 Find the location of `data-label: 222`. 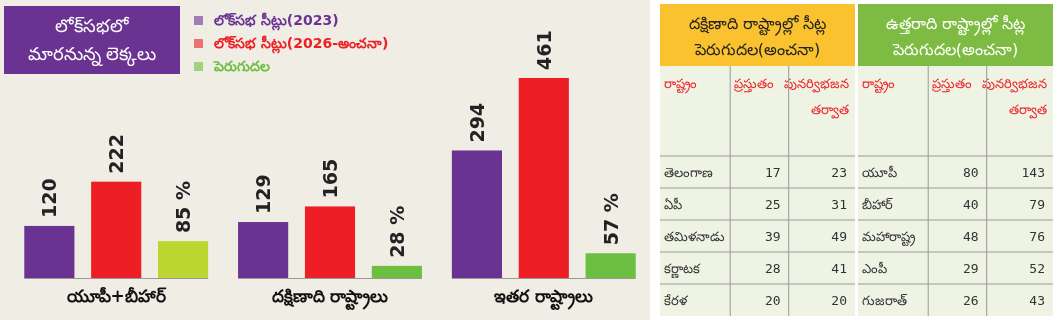

data-label: 222 is located at coordinates (116, 154).